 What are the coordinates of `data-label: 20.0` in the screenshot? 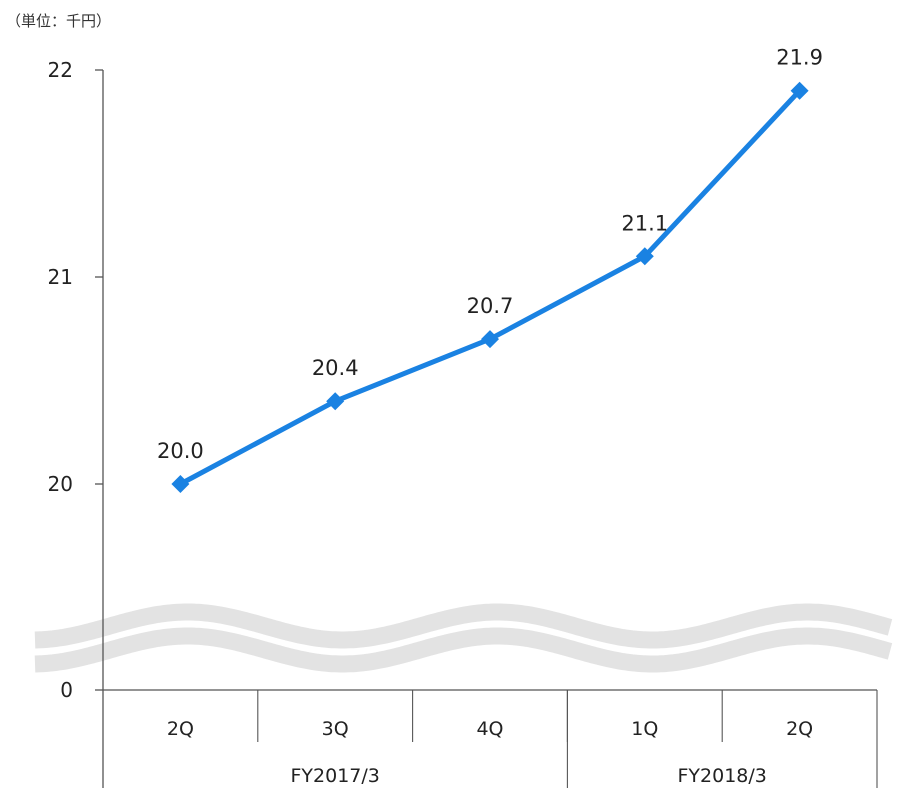 It's located at (180, 451).